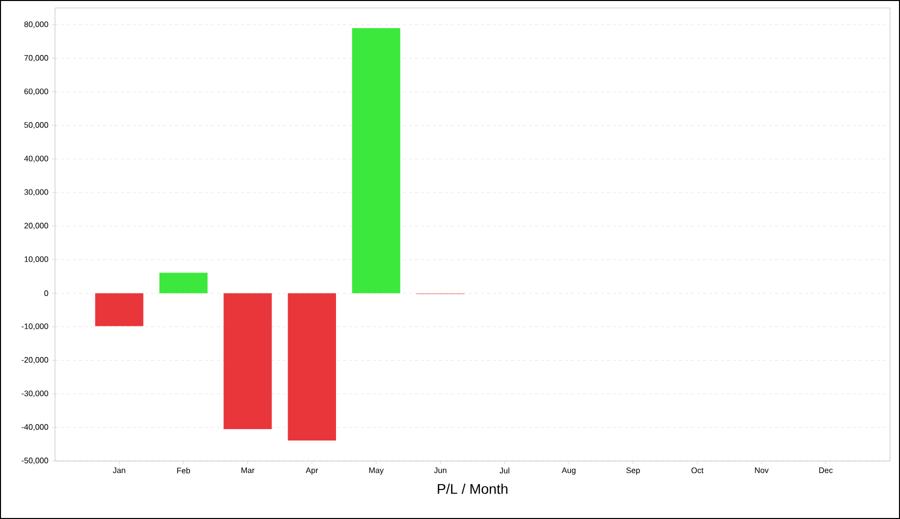 This screenshot has width=900, height=519. I want to click on x-tick-label: May, so click(376, 471).